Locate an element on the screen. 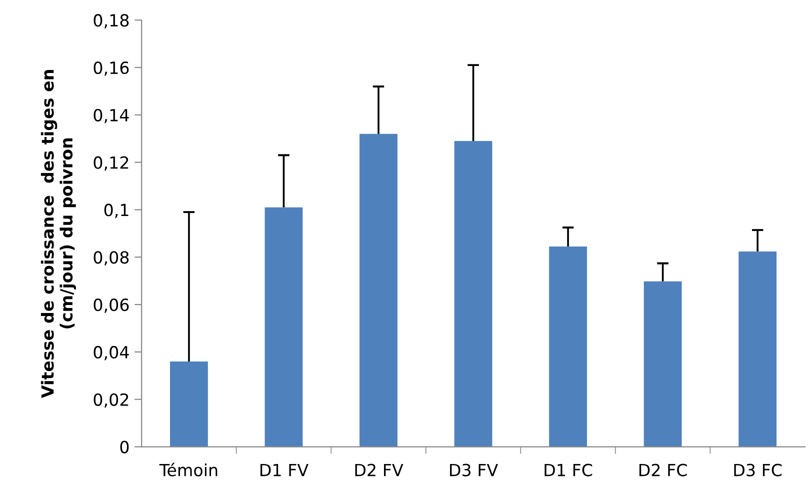 The image size is (809, 502). y-tick-label: 0,14 is located at coordinates (111, 116).